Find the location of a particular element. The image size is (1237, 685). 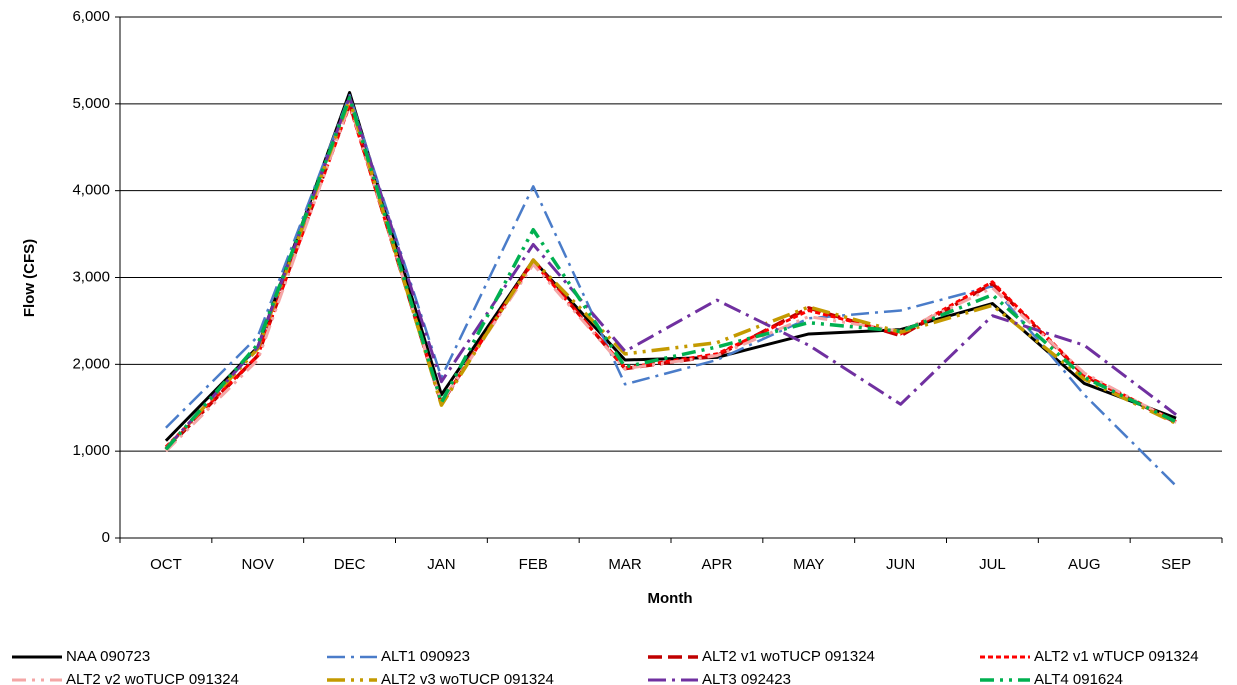

x-tick-label: FEB is located at coordinates (533, 564).